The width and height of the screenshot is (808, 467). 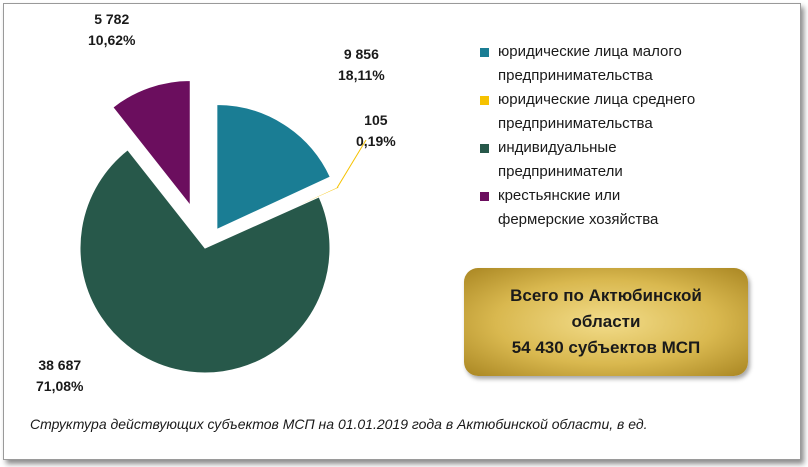 What do you see at coordinates (351, 164) in the screenshot?
I see `leader-line-medium-enterprises` at bounding box center [351, 164].